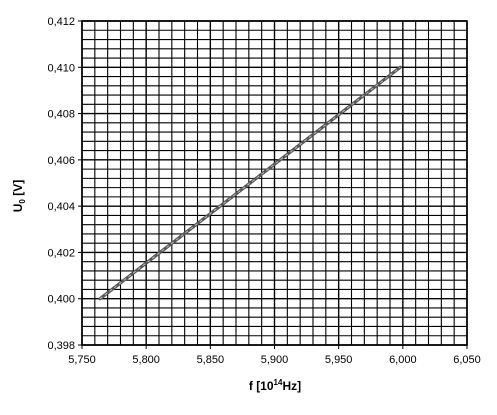  I want to click on y-tick-label: 0,406, so click(61, 161).